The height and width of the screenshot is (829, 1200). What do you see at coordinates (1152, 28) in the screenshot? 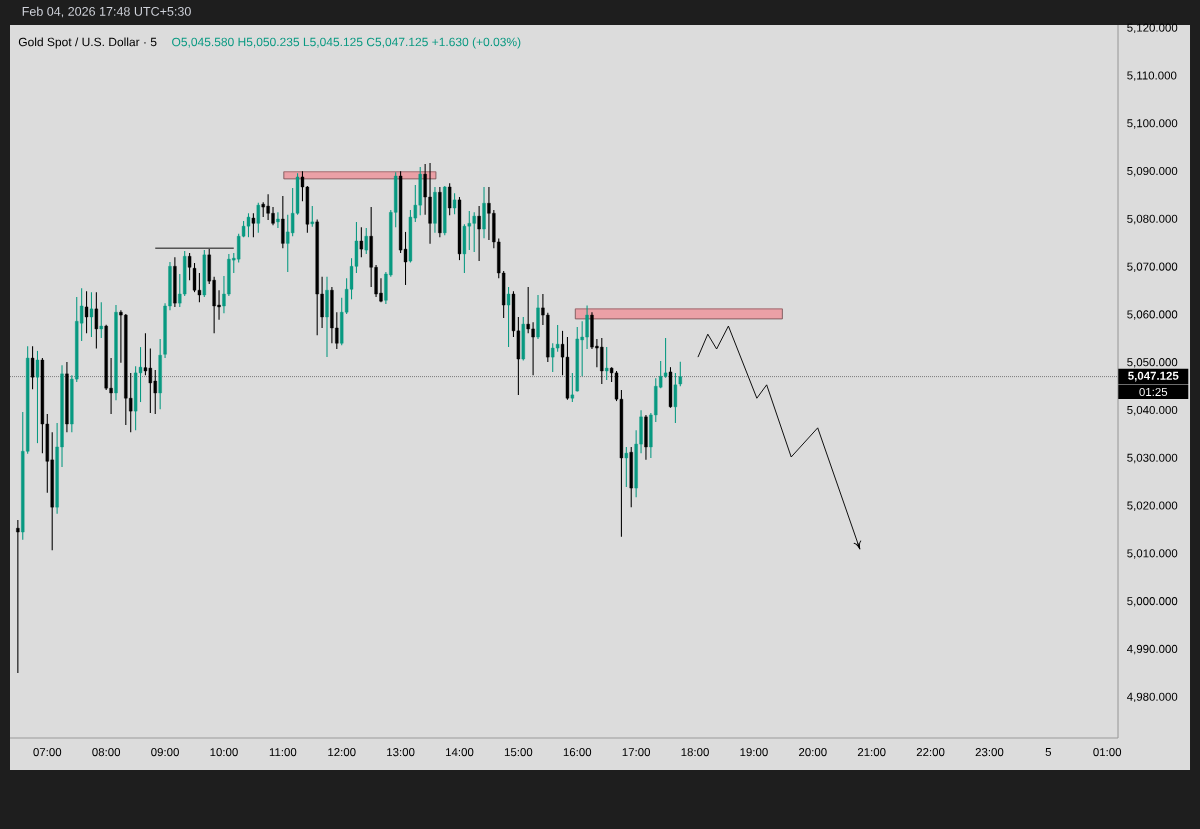
I see `y-tick-label: 5,120.000` at bounding box center [1152, 28].